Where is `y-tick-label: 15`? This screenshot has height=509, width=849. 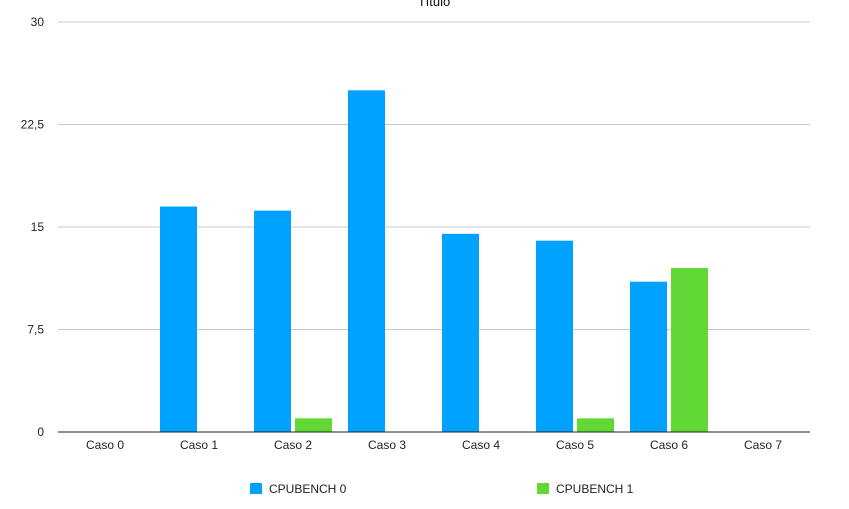 y-tick-label: 15 is located at coordinates (38, 227).